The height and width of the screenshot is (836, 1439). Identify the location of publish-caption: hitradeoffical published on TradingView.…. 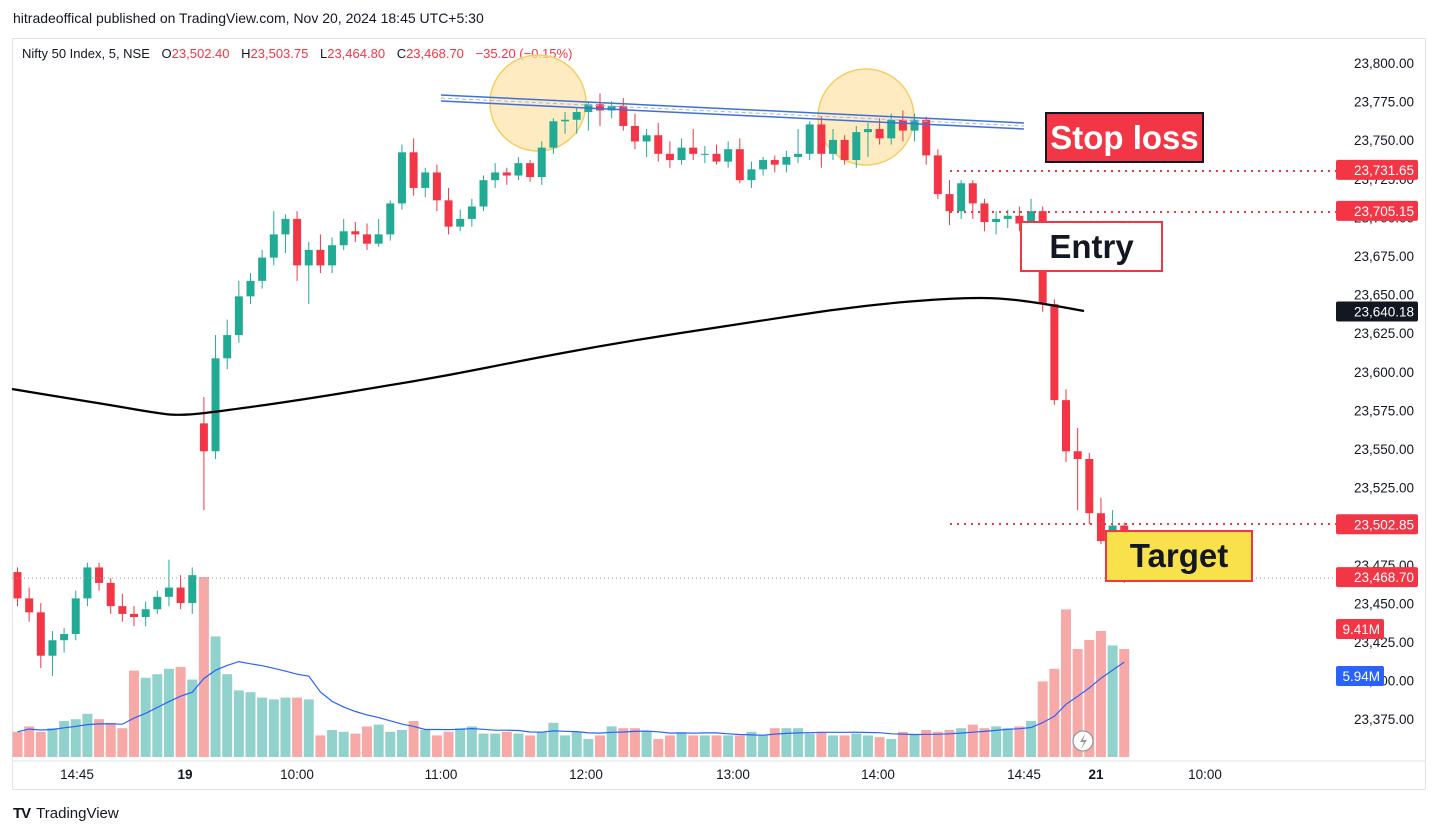
(248, 18).